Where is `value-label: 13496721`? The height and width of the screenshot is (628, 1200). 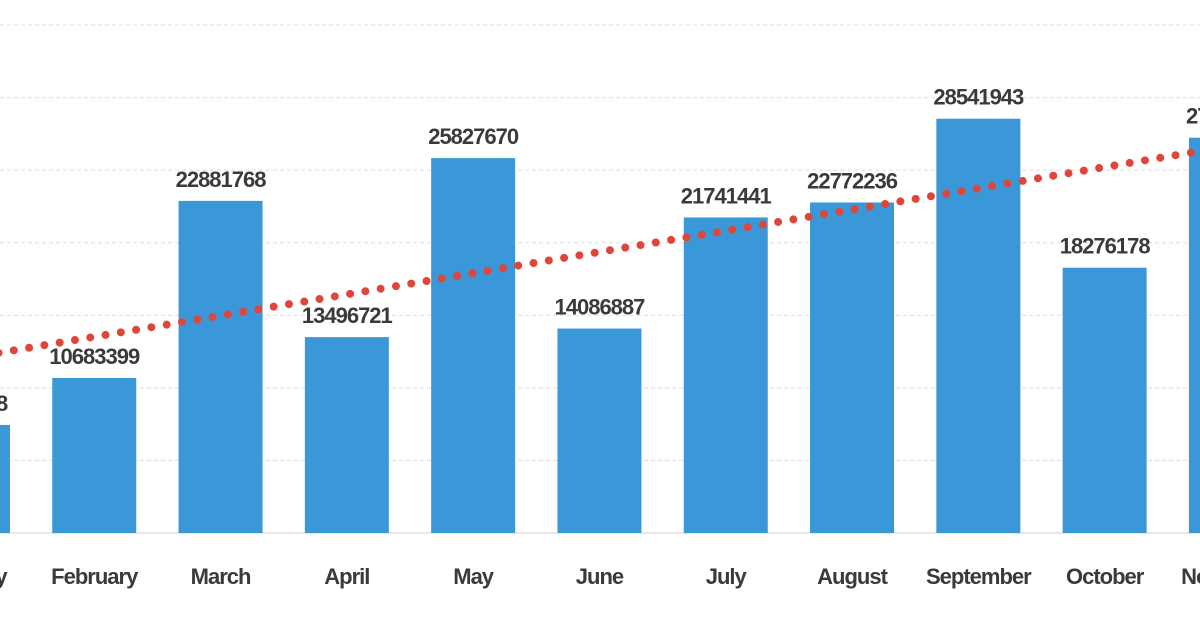 value-label: 13496721 is located at coordinates (347, 315).